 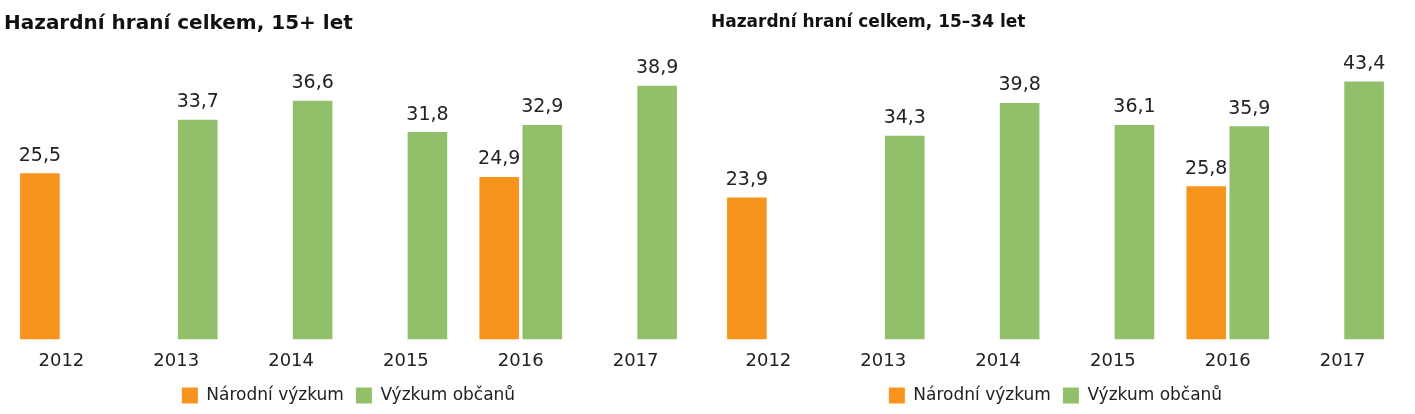 I want to click on data-label: 25,5, so click(x=40, y=153).